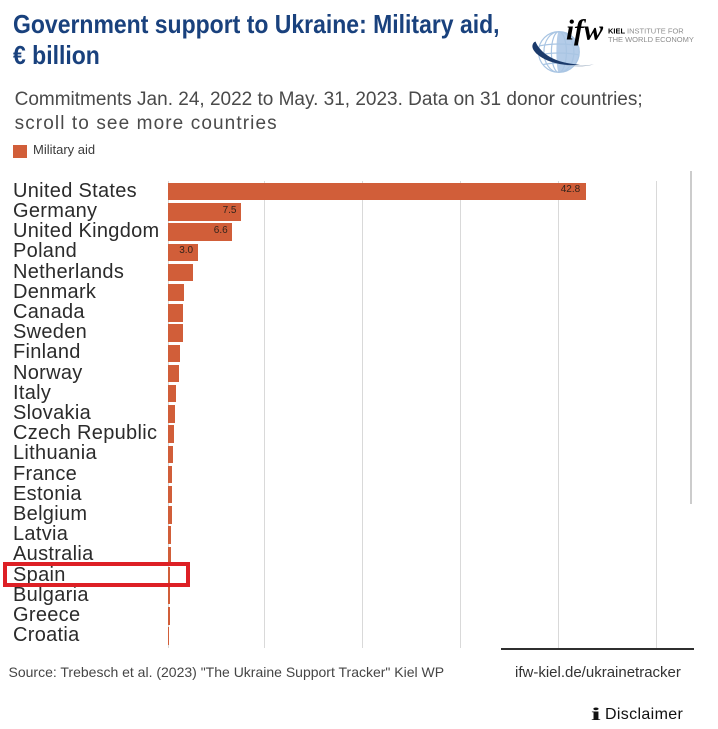  I want to click on svg-text: THE WORLD ECONOMY, so click(651, 39).